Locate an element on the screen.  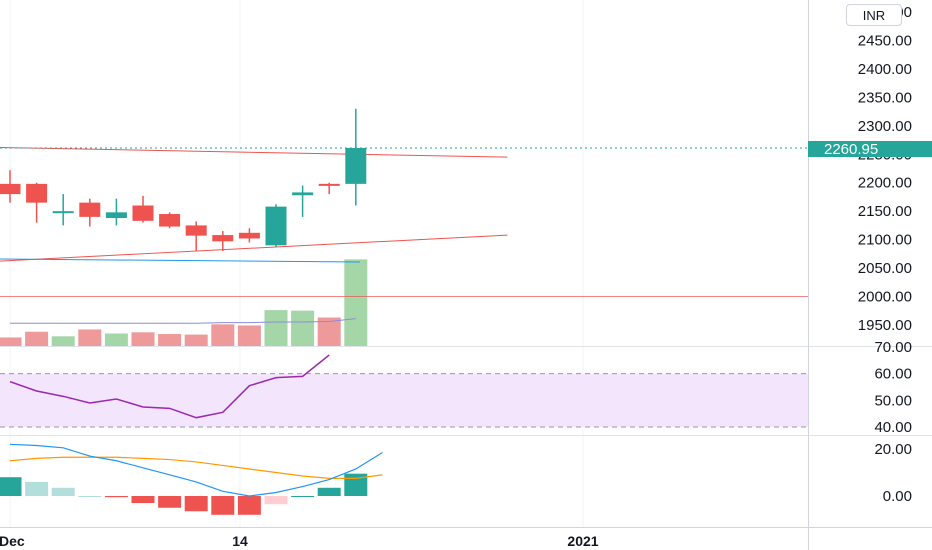
price-tick-label: 2200.00 is located at coordinates (885, 183).